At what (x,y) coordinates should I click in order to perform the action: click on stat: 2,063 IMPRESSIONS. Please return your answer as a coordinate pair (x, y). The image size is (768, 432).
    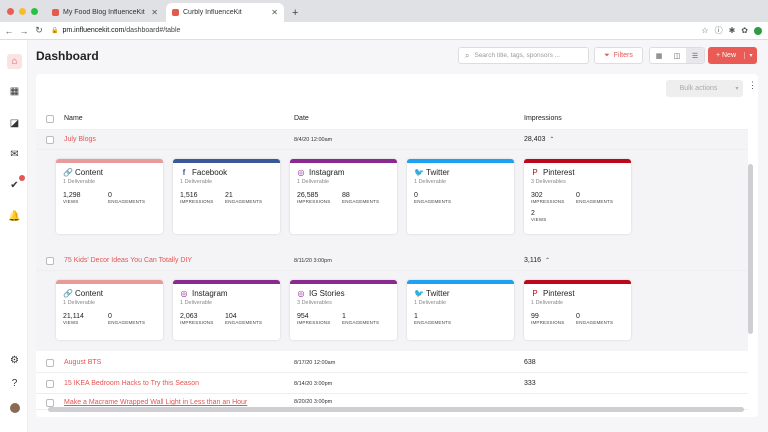
    Looking at the image, I should click on (202, 319).